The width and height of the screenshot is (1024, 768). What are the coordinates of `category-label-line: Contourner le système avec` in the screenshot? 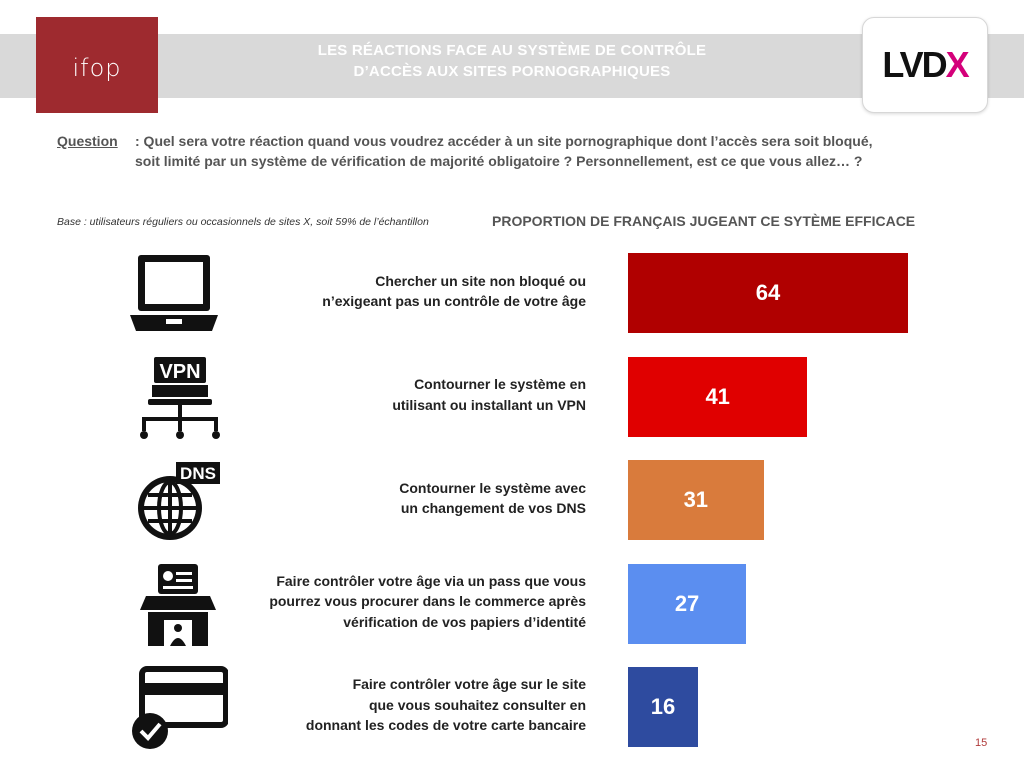 It's located at (492, 487).